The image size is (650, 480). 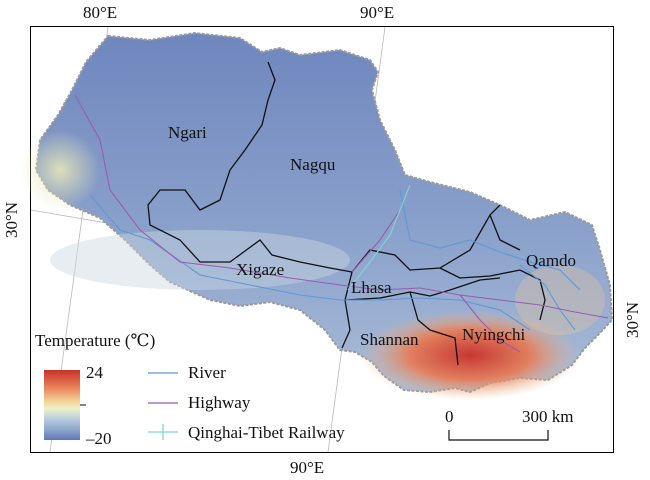 What do you see at coordinates (187, 132) in the screenshot?
I see `region-label-ngari: Ngari` at bounding box center [187, 132].